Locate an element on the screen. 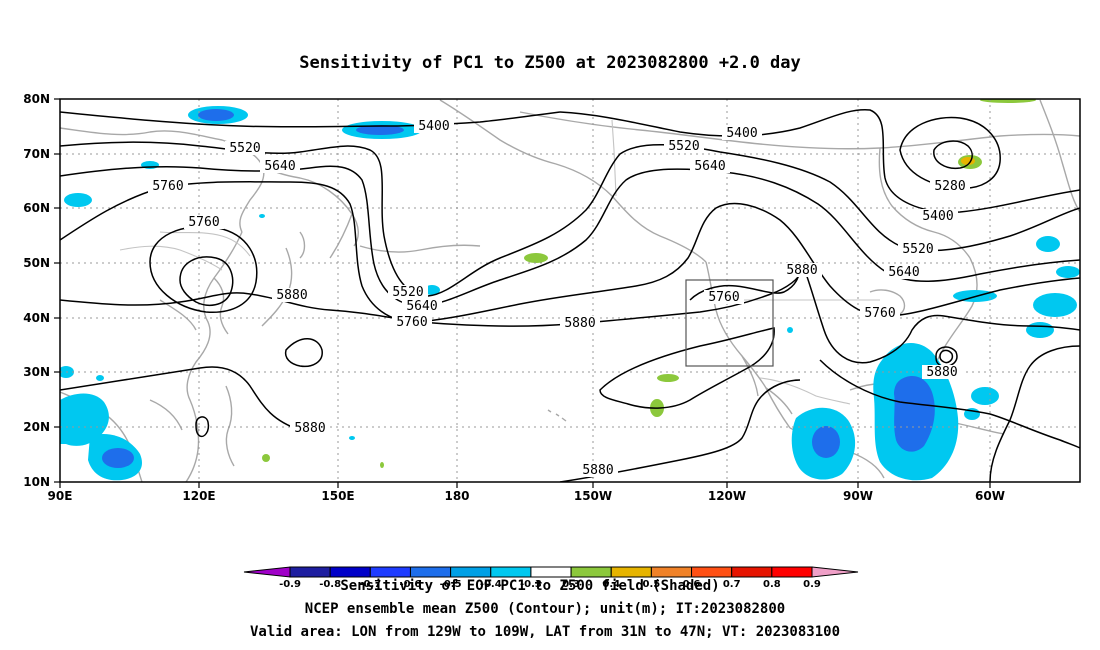  contour-text: 5640 is located at coordinates (421, 306).